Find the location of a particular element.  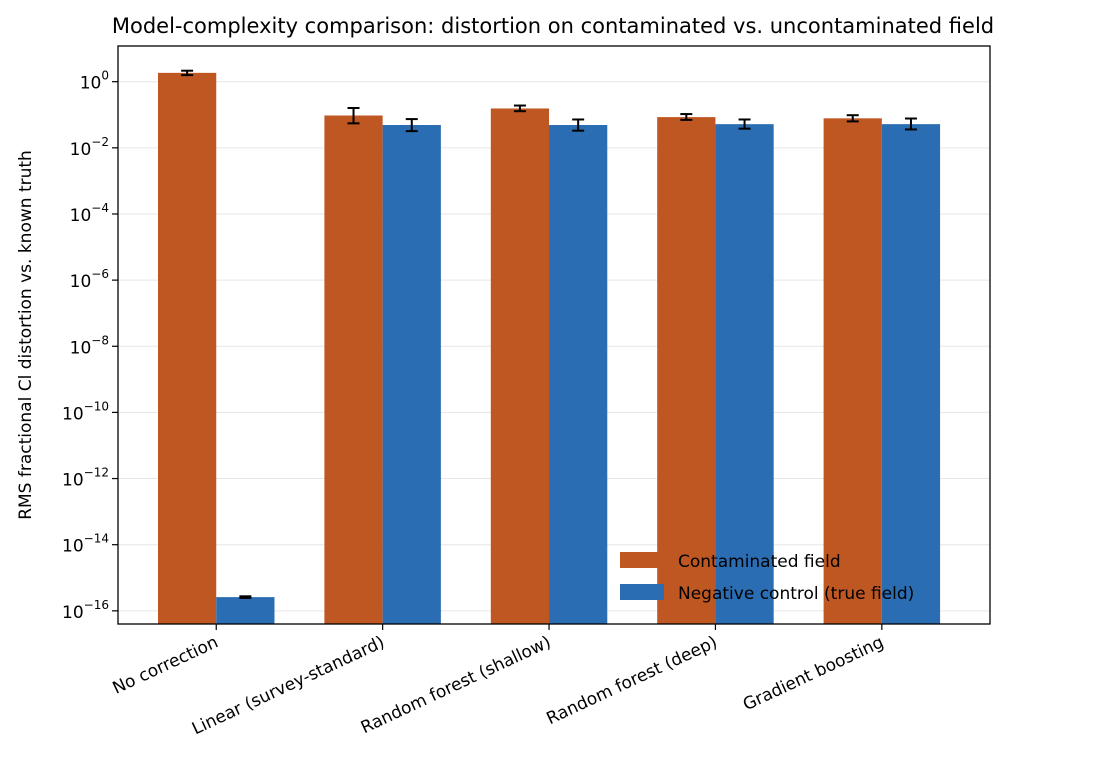

y-tick-label: 10⁻¹⁶ is located at coordinates (85, 610).